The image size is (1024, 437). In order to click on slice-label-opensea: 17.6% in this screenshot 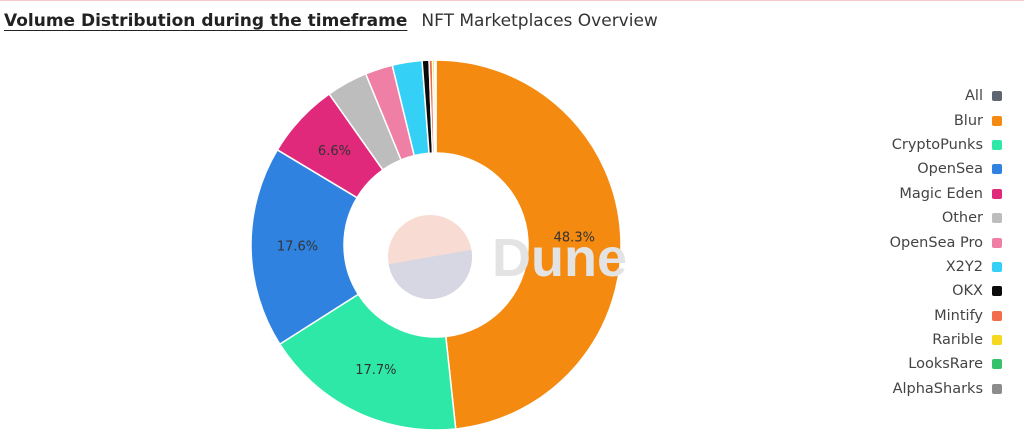, I will do `click(297, 247)`.